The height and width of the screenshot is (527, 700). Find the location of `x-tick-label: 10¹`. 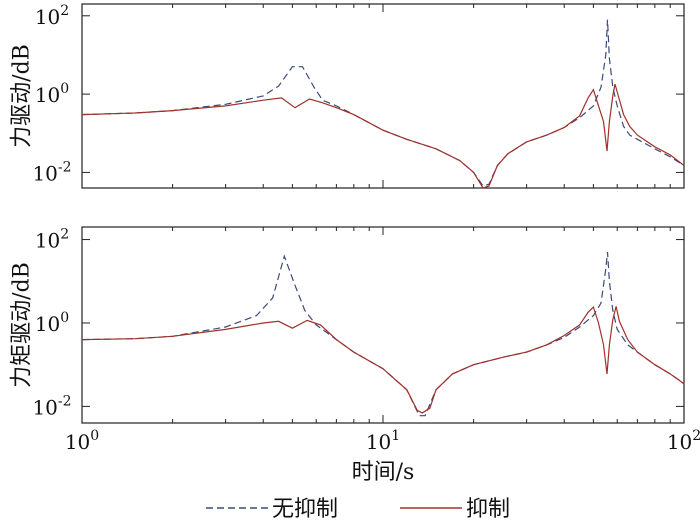

x-tick-label: 10¹ is located at coordinates (383, 441).